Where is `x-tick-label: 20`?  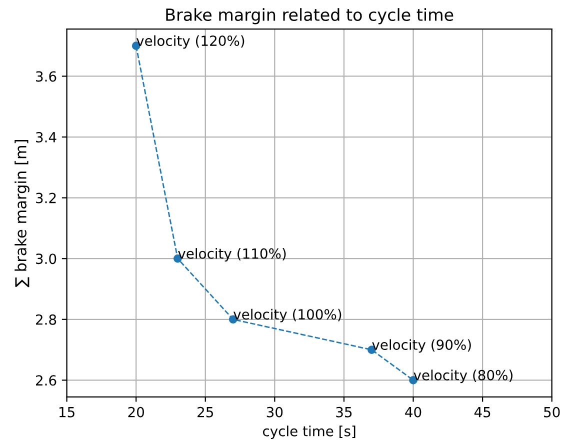 x-tick-label: 20 is located at coordinates (136, 412).